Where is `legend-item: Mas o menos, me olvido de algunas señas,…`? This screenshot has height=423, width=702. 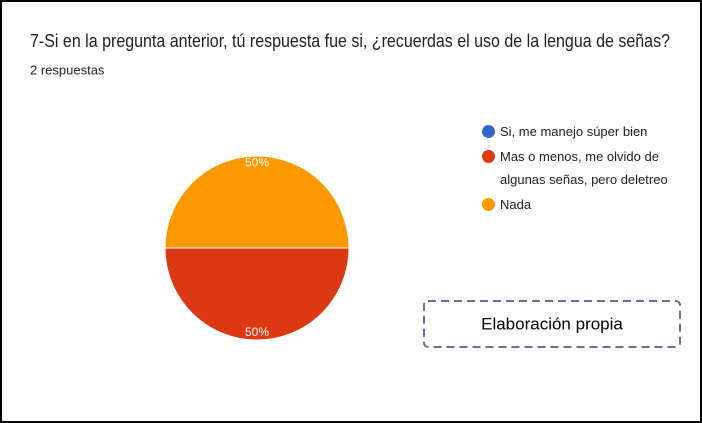 legend-item: Mas o menos, me olvido de algunas señas,… is located at coordinates (589, 168).